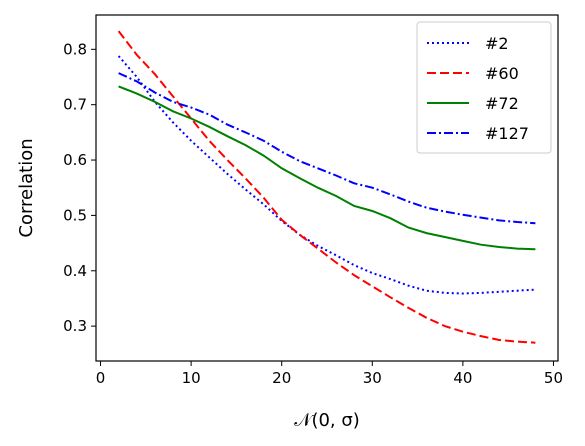  Describe the element at coordinates (26, 187) in the screenshot. I see `y-axis-label: Correlation` at that location.